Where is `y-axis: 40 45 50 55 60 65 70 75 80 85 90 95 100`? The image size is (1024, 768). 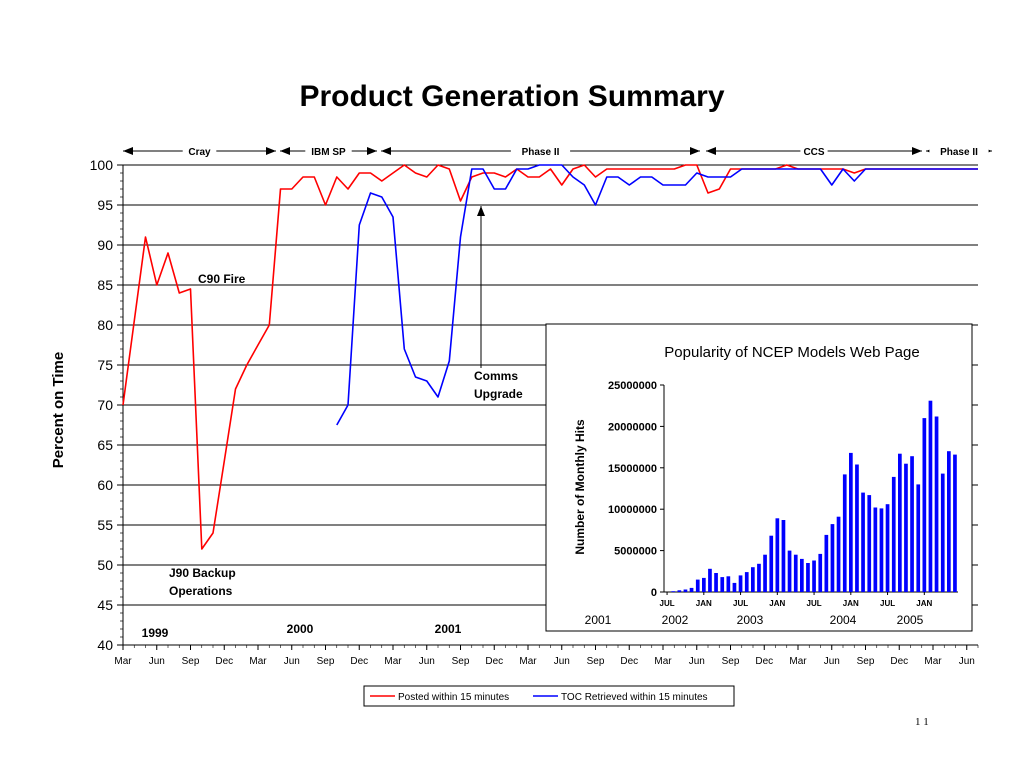
y-axis: 40 45 50 55 60 65 70 75 80 85 90 95 100 is located at coordinates (107, 405).